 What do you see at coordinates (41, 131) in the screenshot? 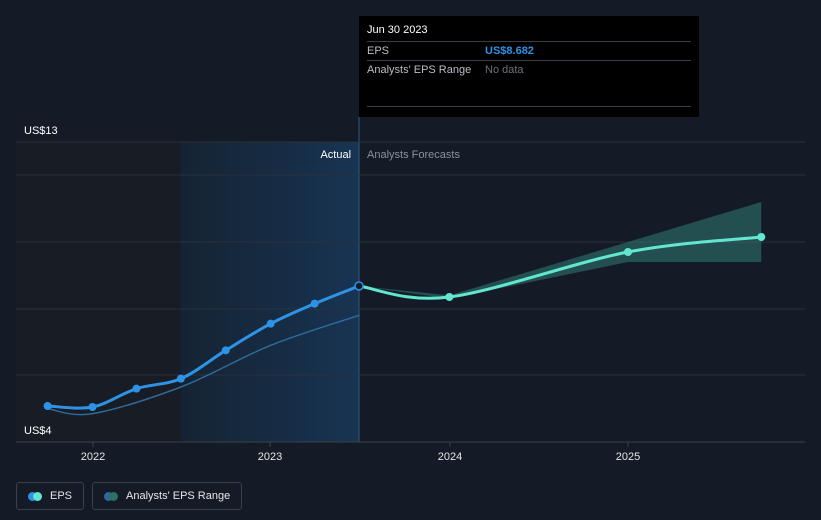
I see `y-axis-top-label: US$13` at bounding box center [41, 131].